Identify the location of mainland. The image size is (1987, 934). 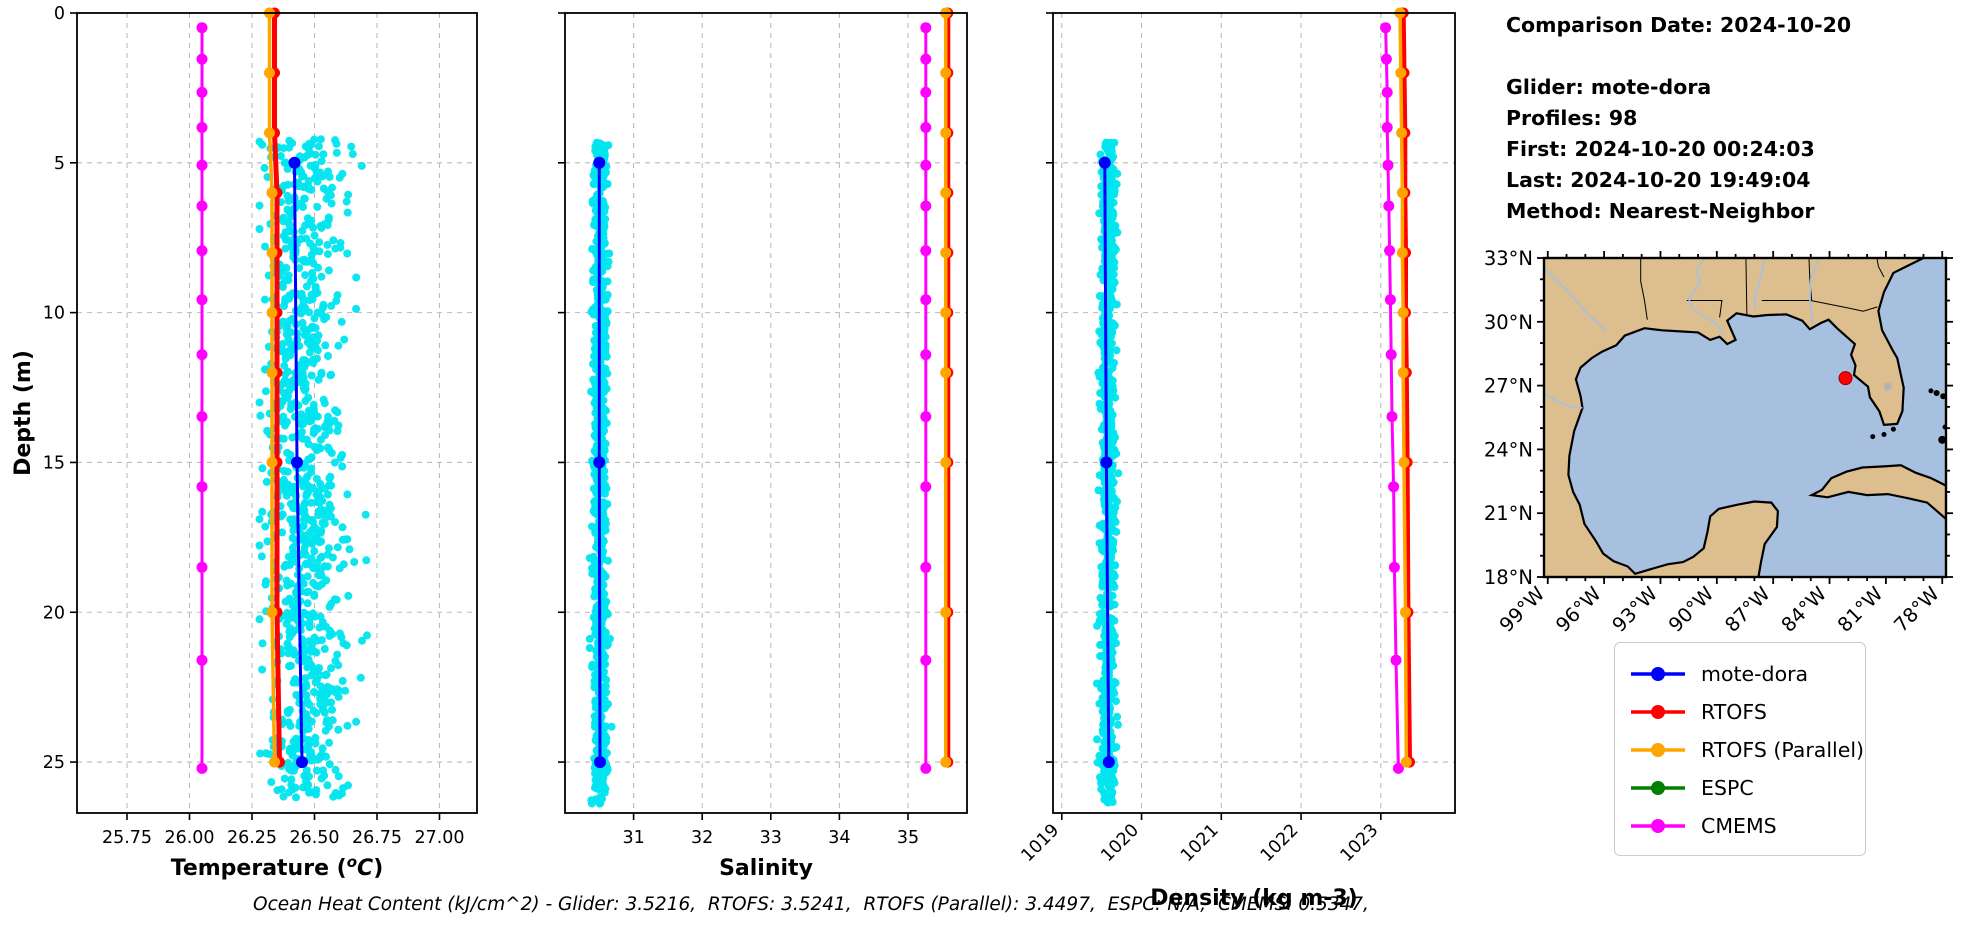
(1734, 417).